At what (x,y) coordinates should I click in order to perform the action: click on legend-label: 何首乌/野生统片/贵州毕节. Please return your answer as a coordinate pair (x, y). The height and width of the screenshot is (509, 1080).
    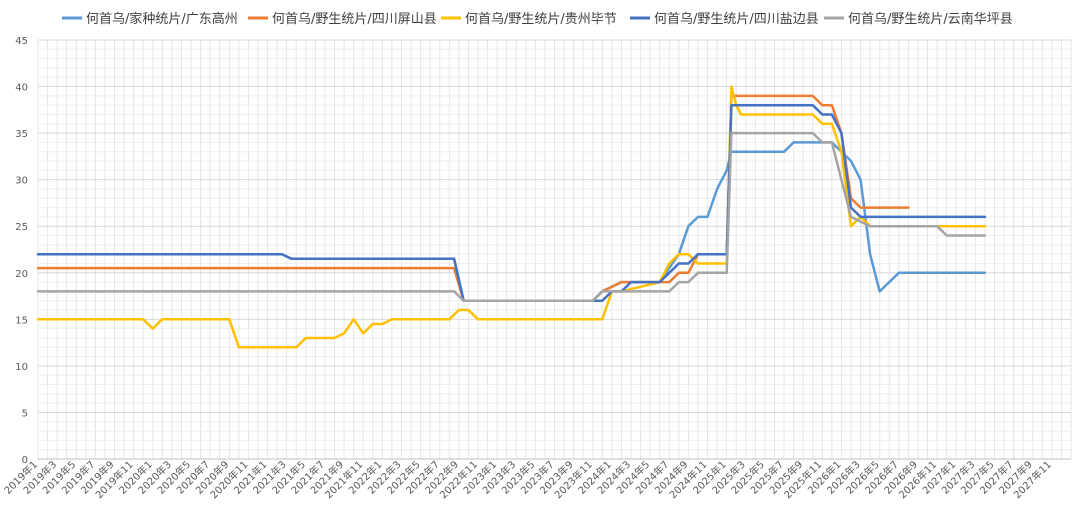
    Looking at the image, I should click on (541, 19).